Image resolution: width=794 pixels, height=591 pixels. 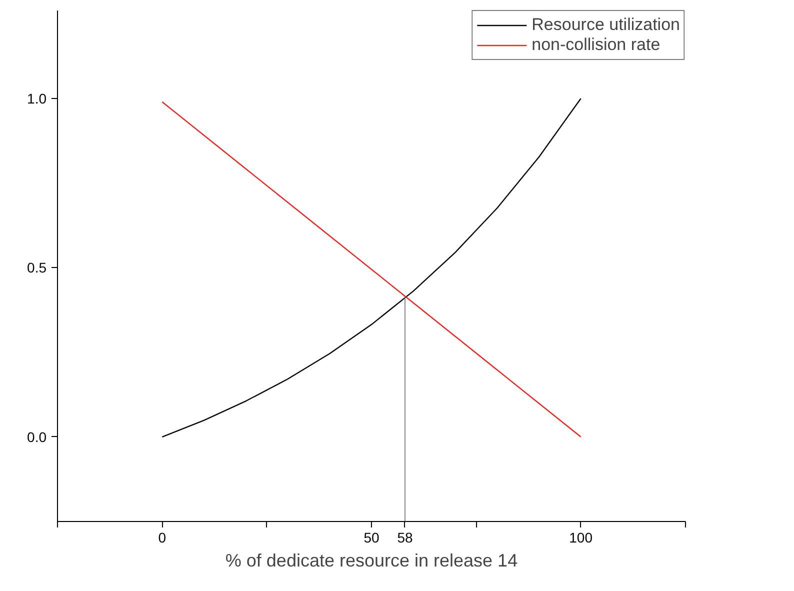 What do you see at coordinates (405, 538) in the screenshot?
I see `x-tick-label: 58` at bounding box center [405, 538].